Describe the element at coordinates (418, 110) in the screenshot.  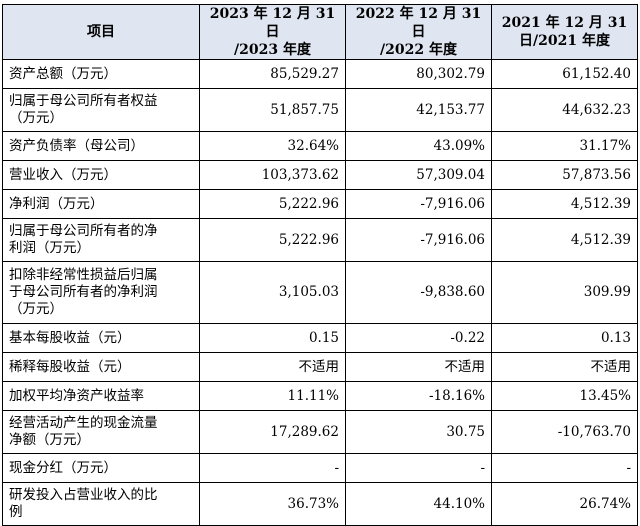
I see `row-value-2022: 42,153.77` at that location.